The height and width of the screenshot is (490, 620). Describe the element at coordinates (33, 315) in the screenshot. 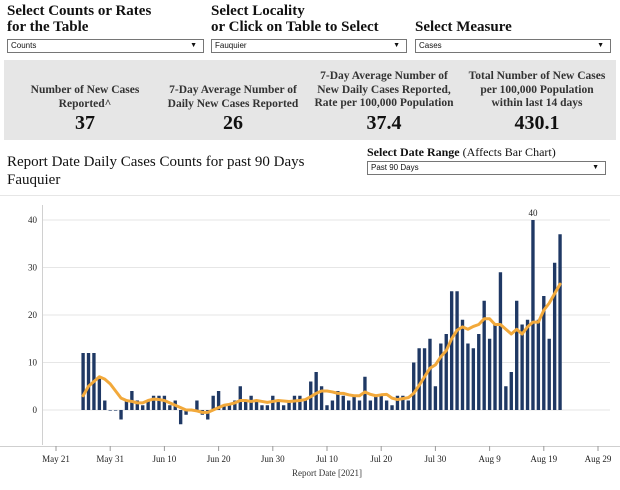

I see `y-tick-label: 20` at that location.